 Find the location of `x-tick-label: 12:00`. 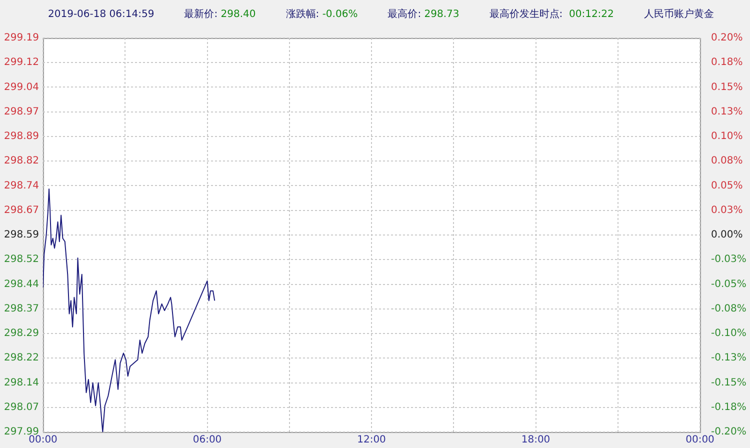

x-tick-label: 12:00 is located at coordinates (371, 440).